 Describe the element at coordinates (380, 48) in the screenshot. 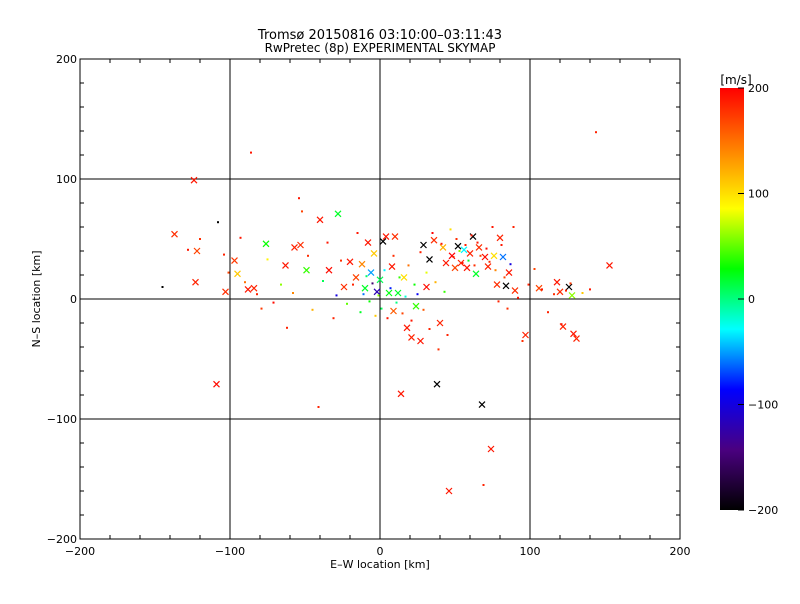

I see `chart-subtitle: RwPretec (8p) EXPERIMENTAL SKYMAP` at that location.